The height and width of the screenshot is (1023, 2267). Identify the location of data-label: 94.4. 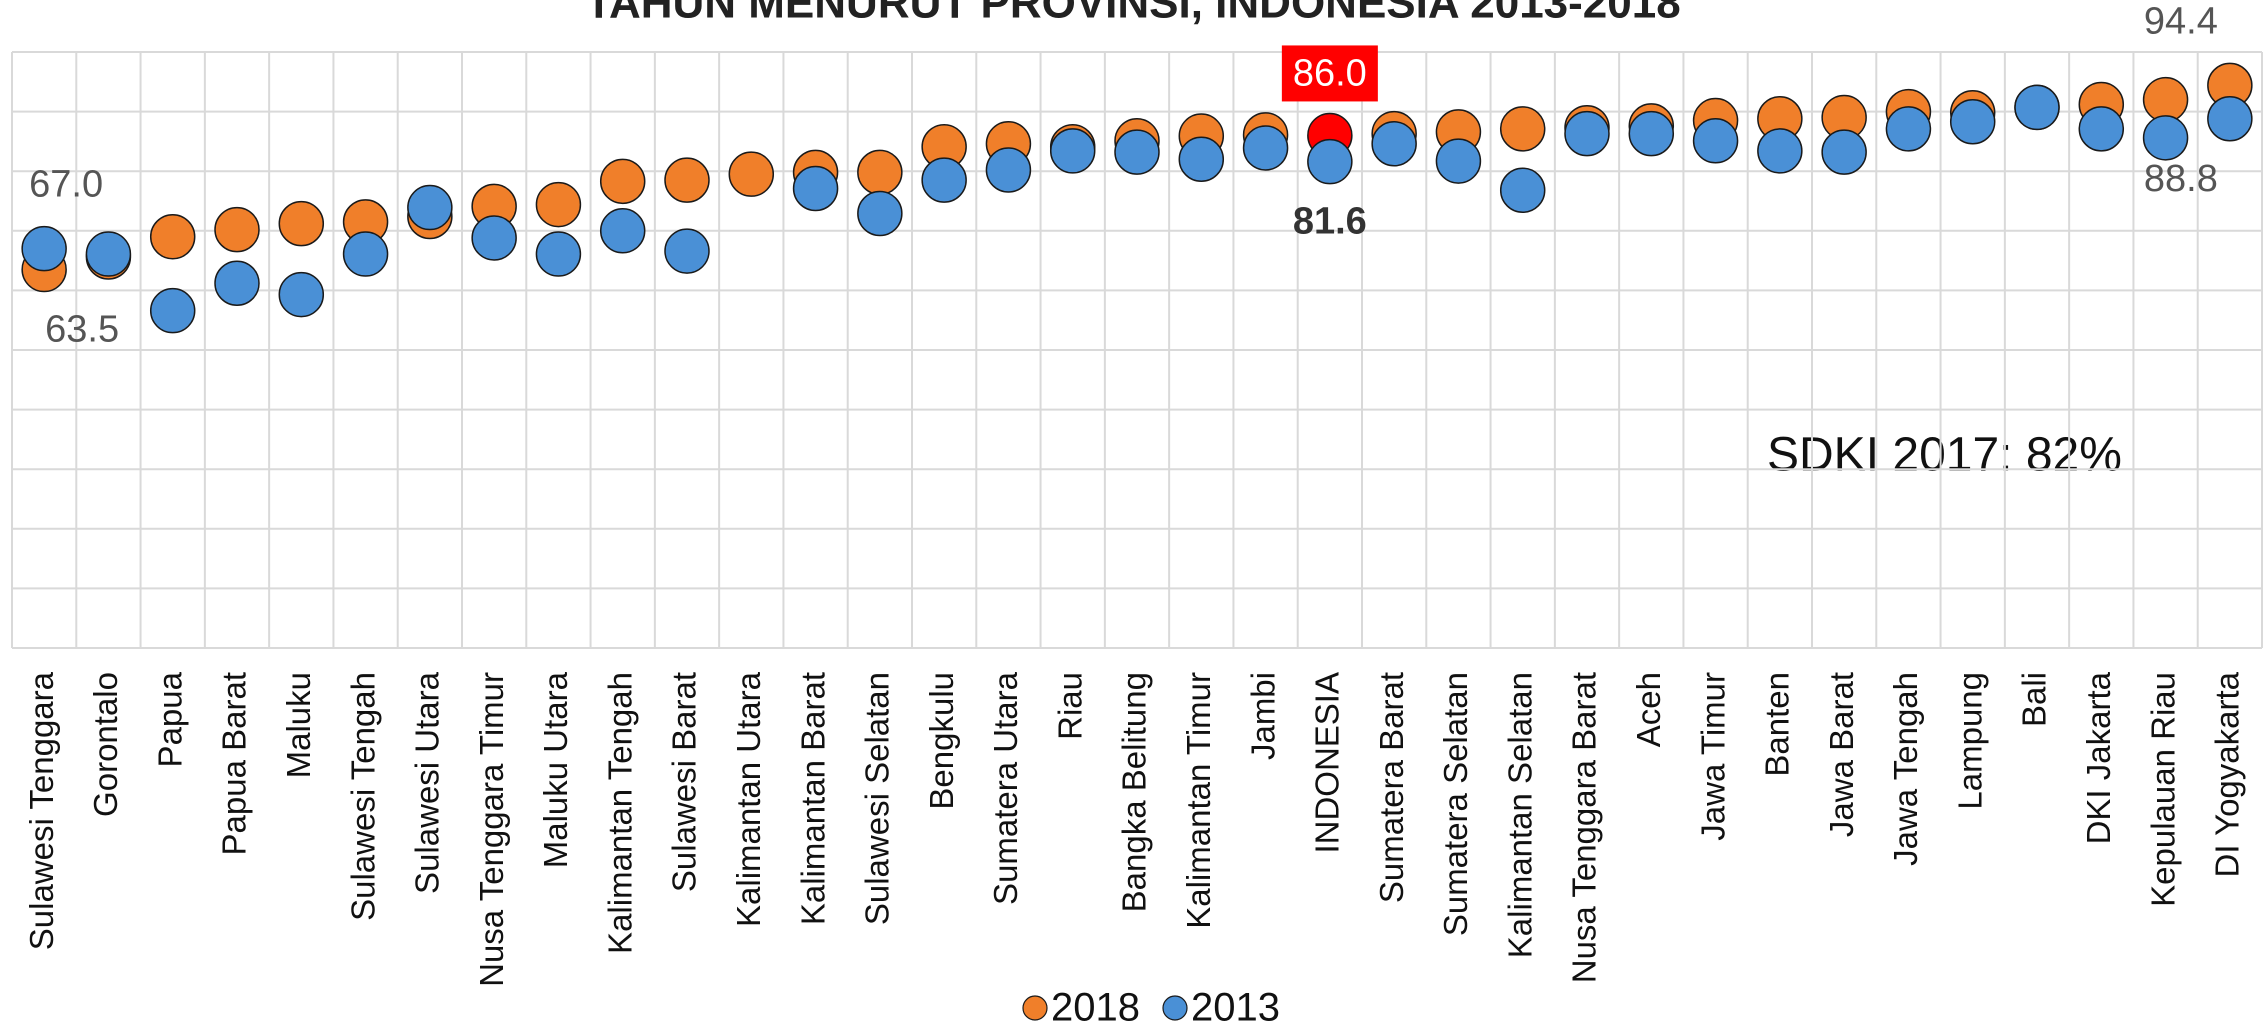
(2181, 21).